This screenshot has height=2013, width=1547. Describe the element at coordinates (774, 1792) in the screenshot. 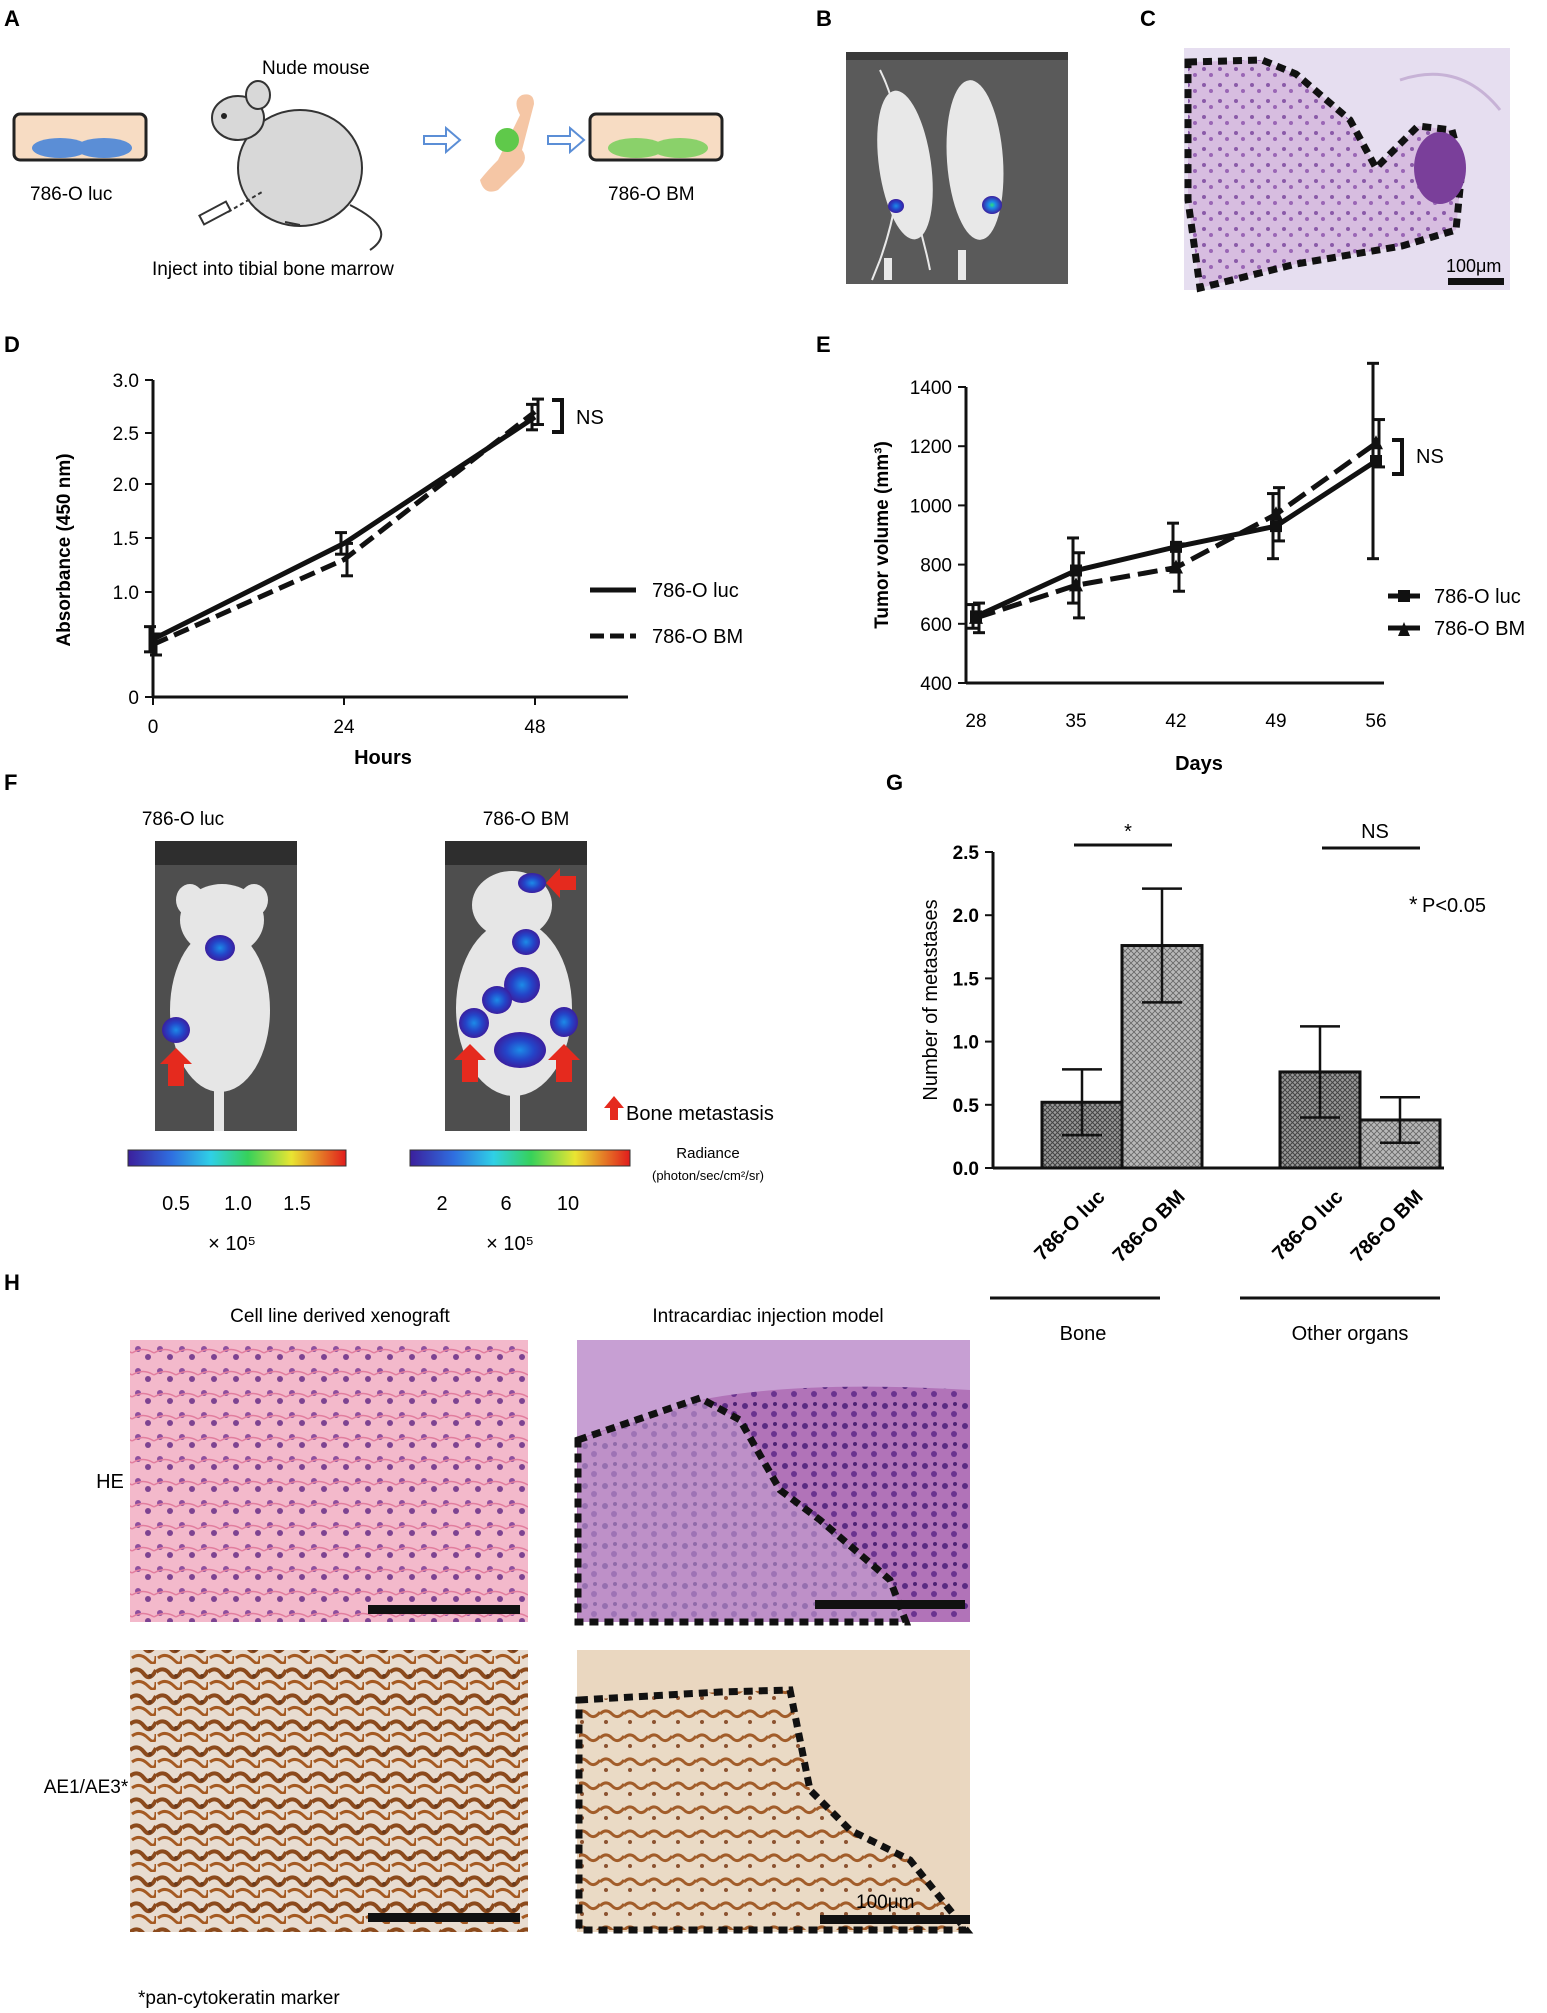

I see `histology-ck-intracardiac` at that location.